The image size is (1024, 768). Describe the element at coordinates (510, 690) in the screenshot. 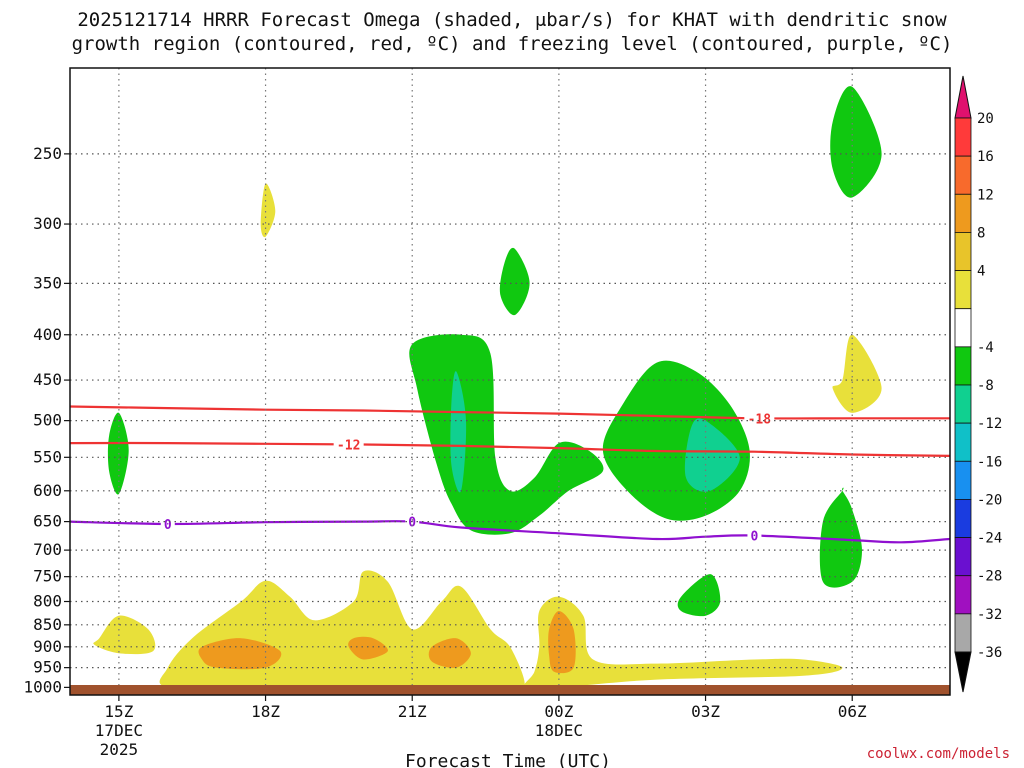

I see `ground-surface` at that location.